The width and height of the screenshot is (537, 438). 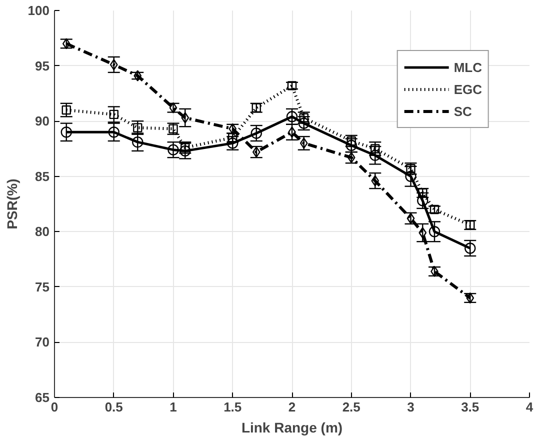 I want to click on legend-label: SC, so click(x=463, y=111).